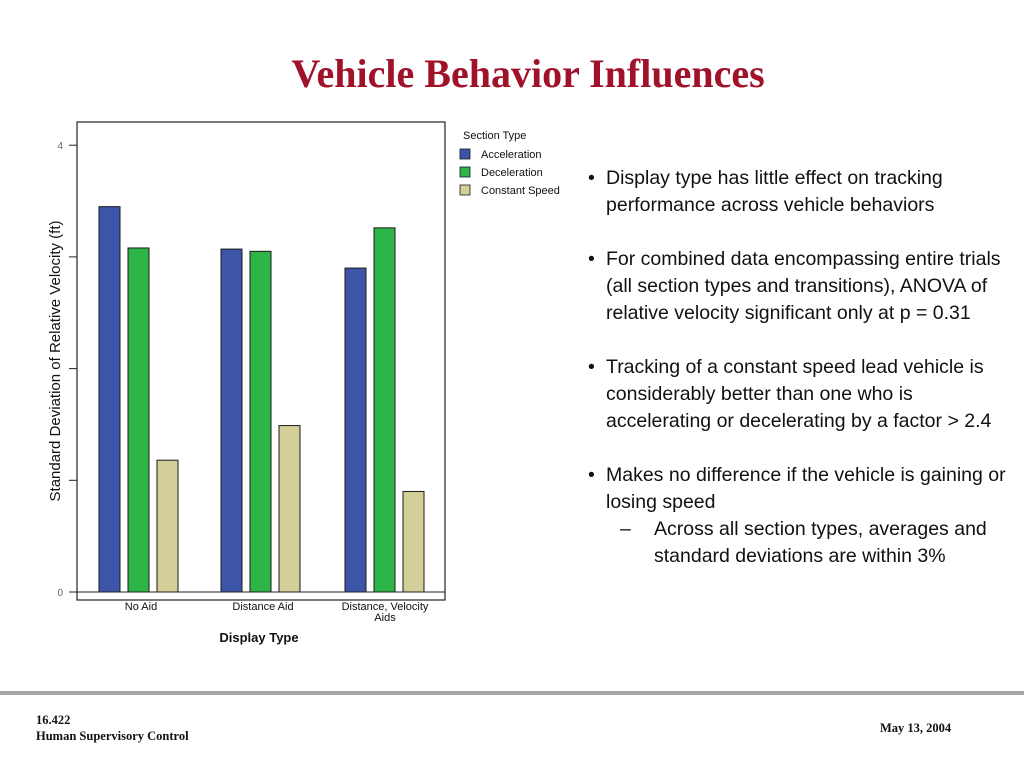 The image size is (1024, 768). What do you see at coordinates (112, 736) in the screenshot?
I see `course-name: Human Supervisory Control` at bounding box center [112, 736].